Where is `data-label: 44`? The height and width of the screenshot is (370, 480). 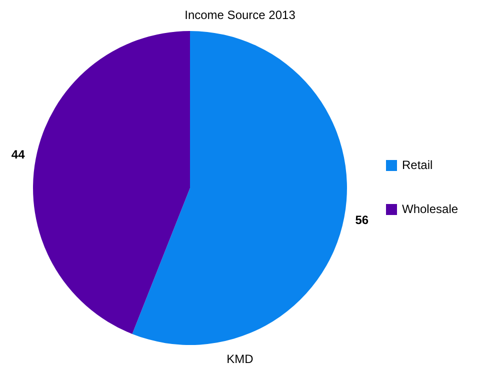 data-label: 44 is located at coordinates (18, 154).